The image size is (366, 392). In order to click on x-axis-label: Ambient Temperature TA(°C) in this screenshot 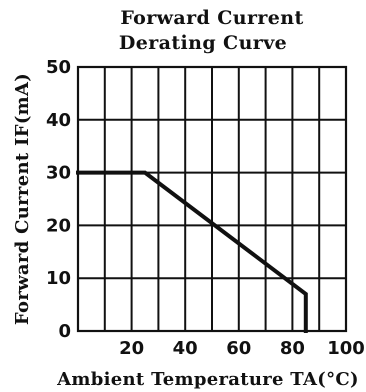, I will do `click(207, 379)`.